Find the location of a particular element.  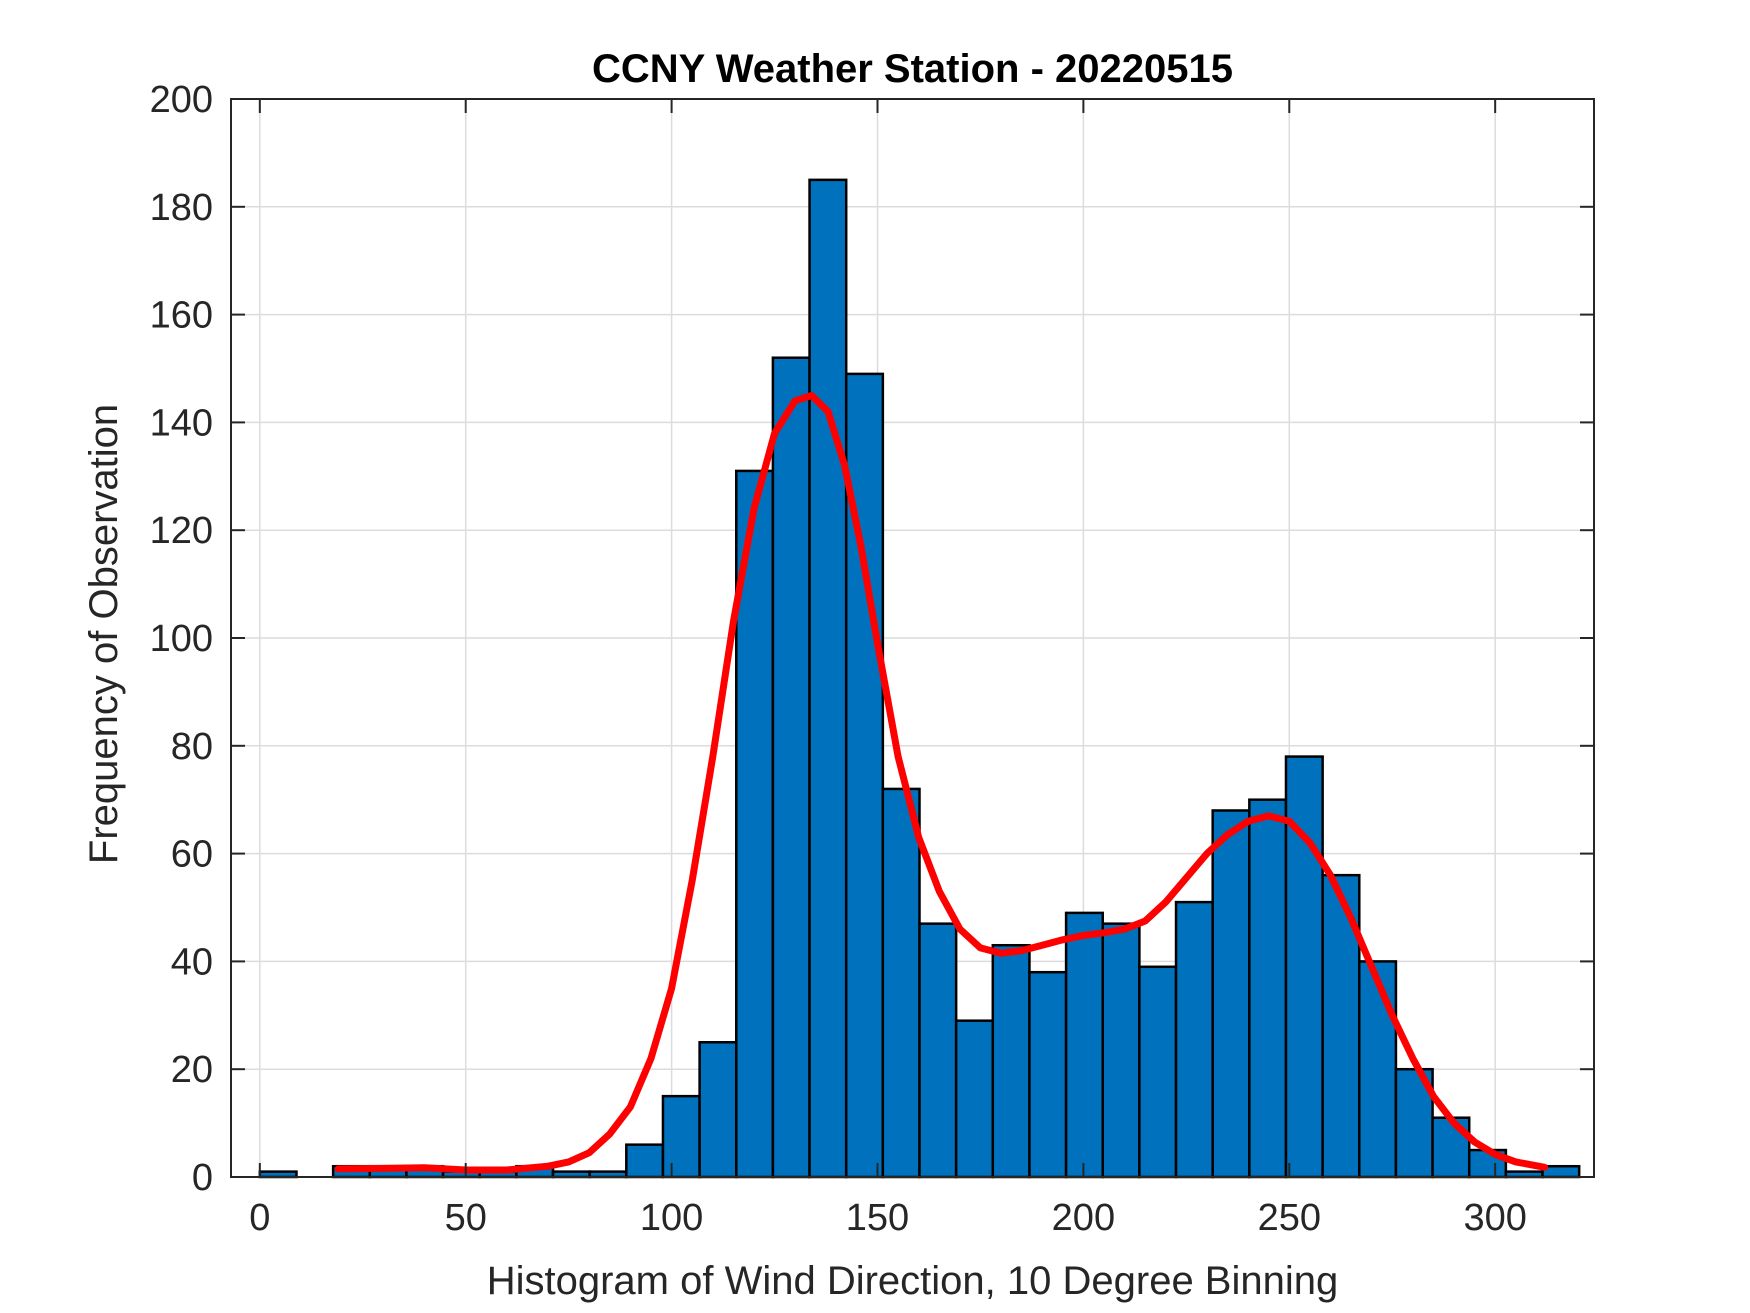

y-axis-title: Frequency of Observation is located at coordinates (104, 634).